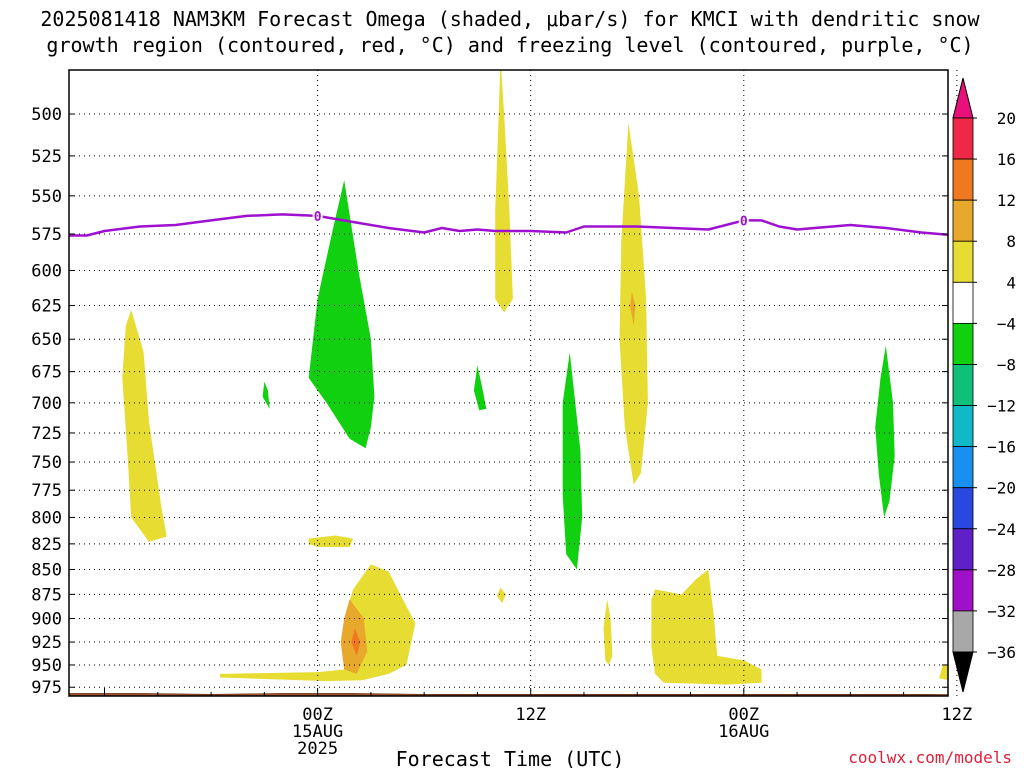  Describe the element at coordinates (963, 98) in the screenshot. I see `colorbar-upper-triangle` at that location.